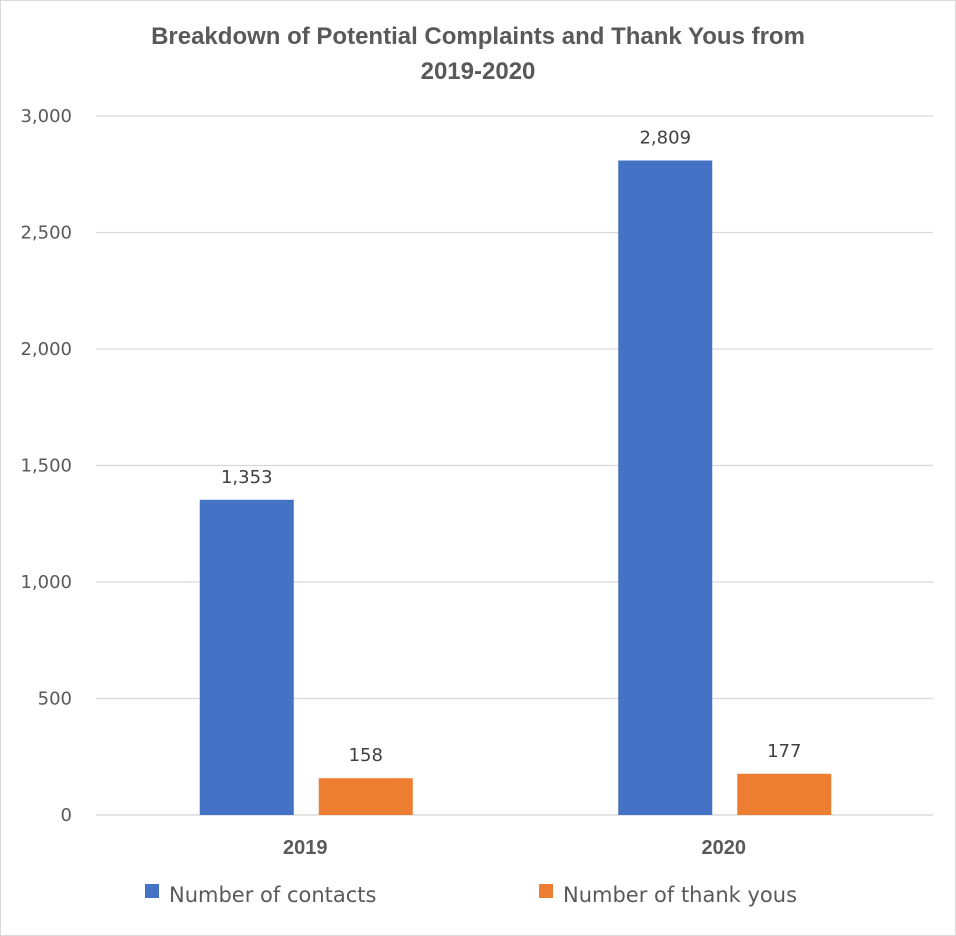 The width and height of the screenshot is (956, 936). Describe the element at coordinates (365, 796) in the screenshot. I see `bar-2019-thank-yous` at that location.